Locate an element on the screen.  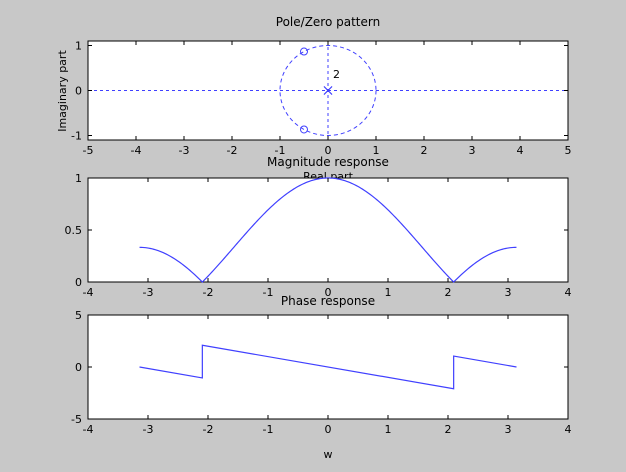
phase-title: Phase response is located at coordinates (328, 301).